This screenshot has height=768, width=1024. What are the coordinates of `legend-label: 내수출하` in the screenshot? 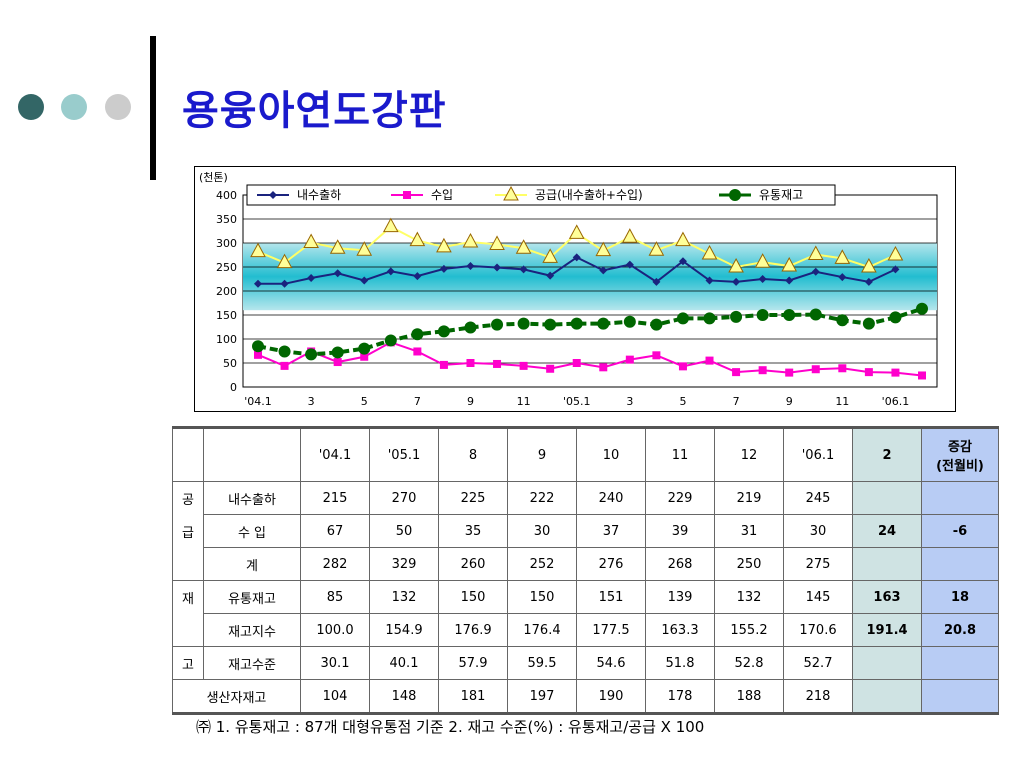 It's located at (319, 195).